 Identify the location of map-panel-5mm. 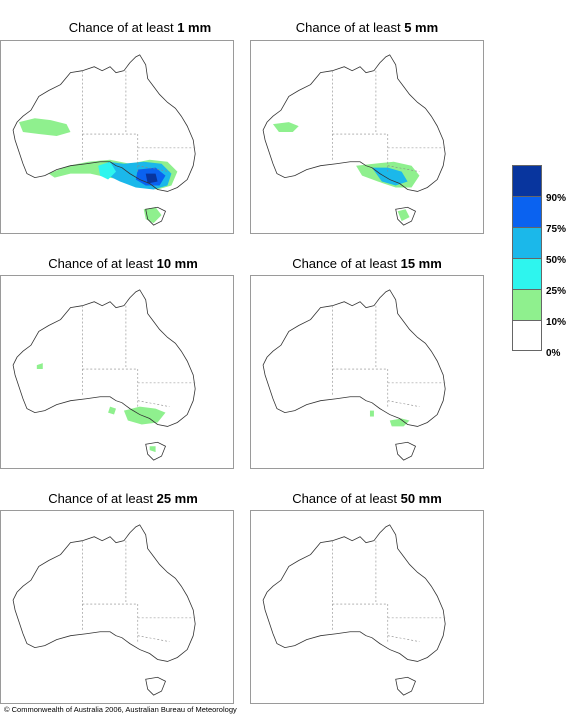
(367, 137).